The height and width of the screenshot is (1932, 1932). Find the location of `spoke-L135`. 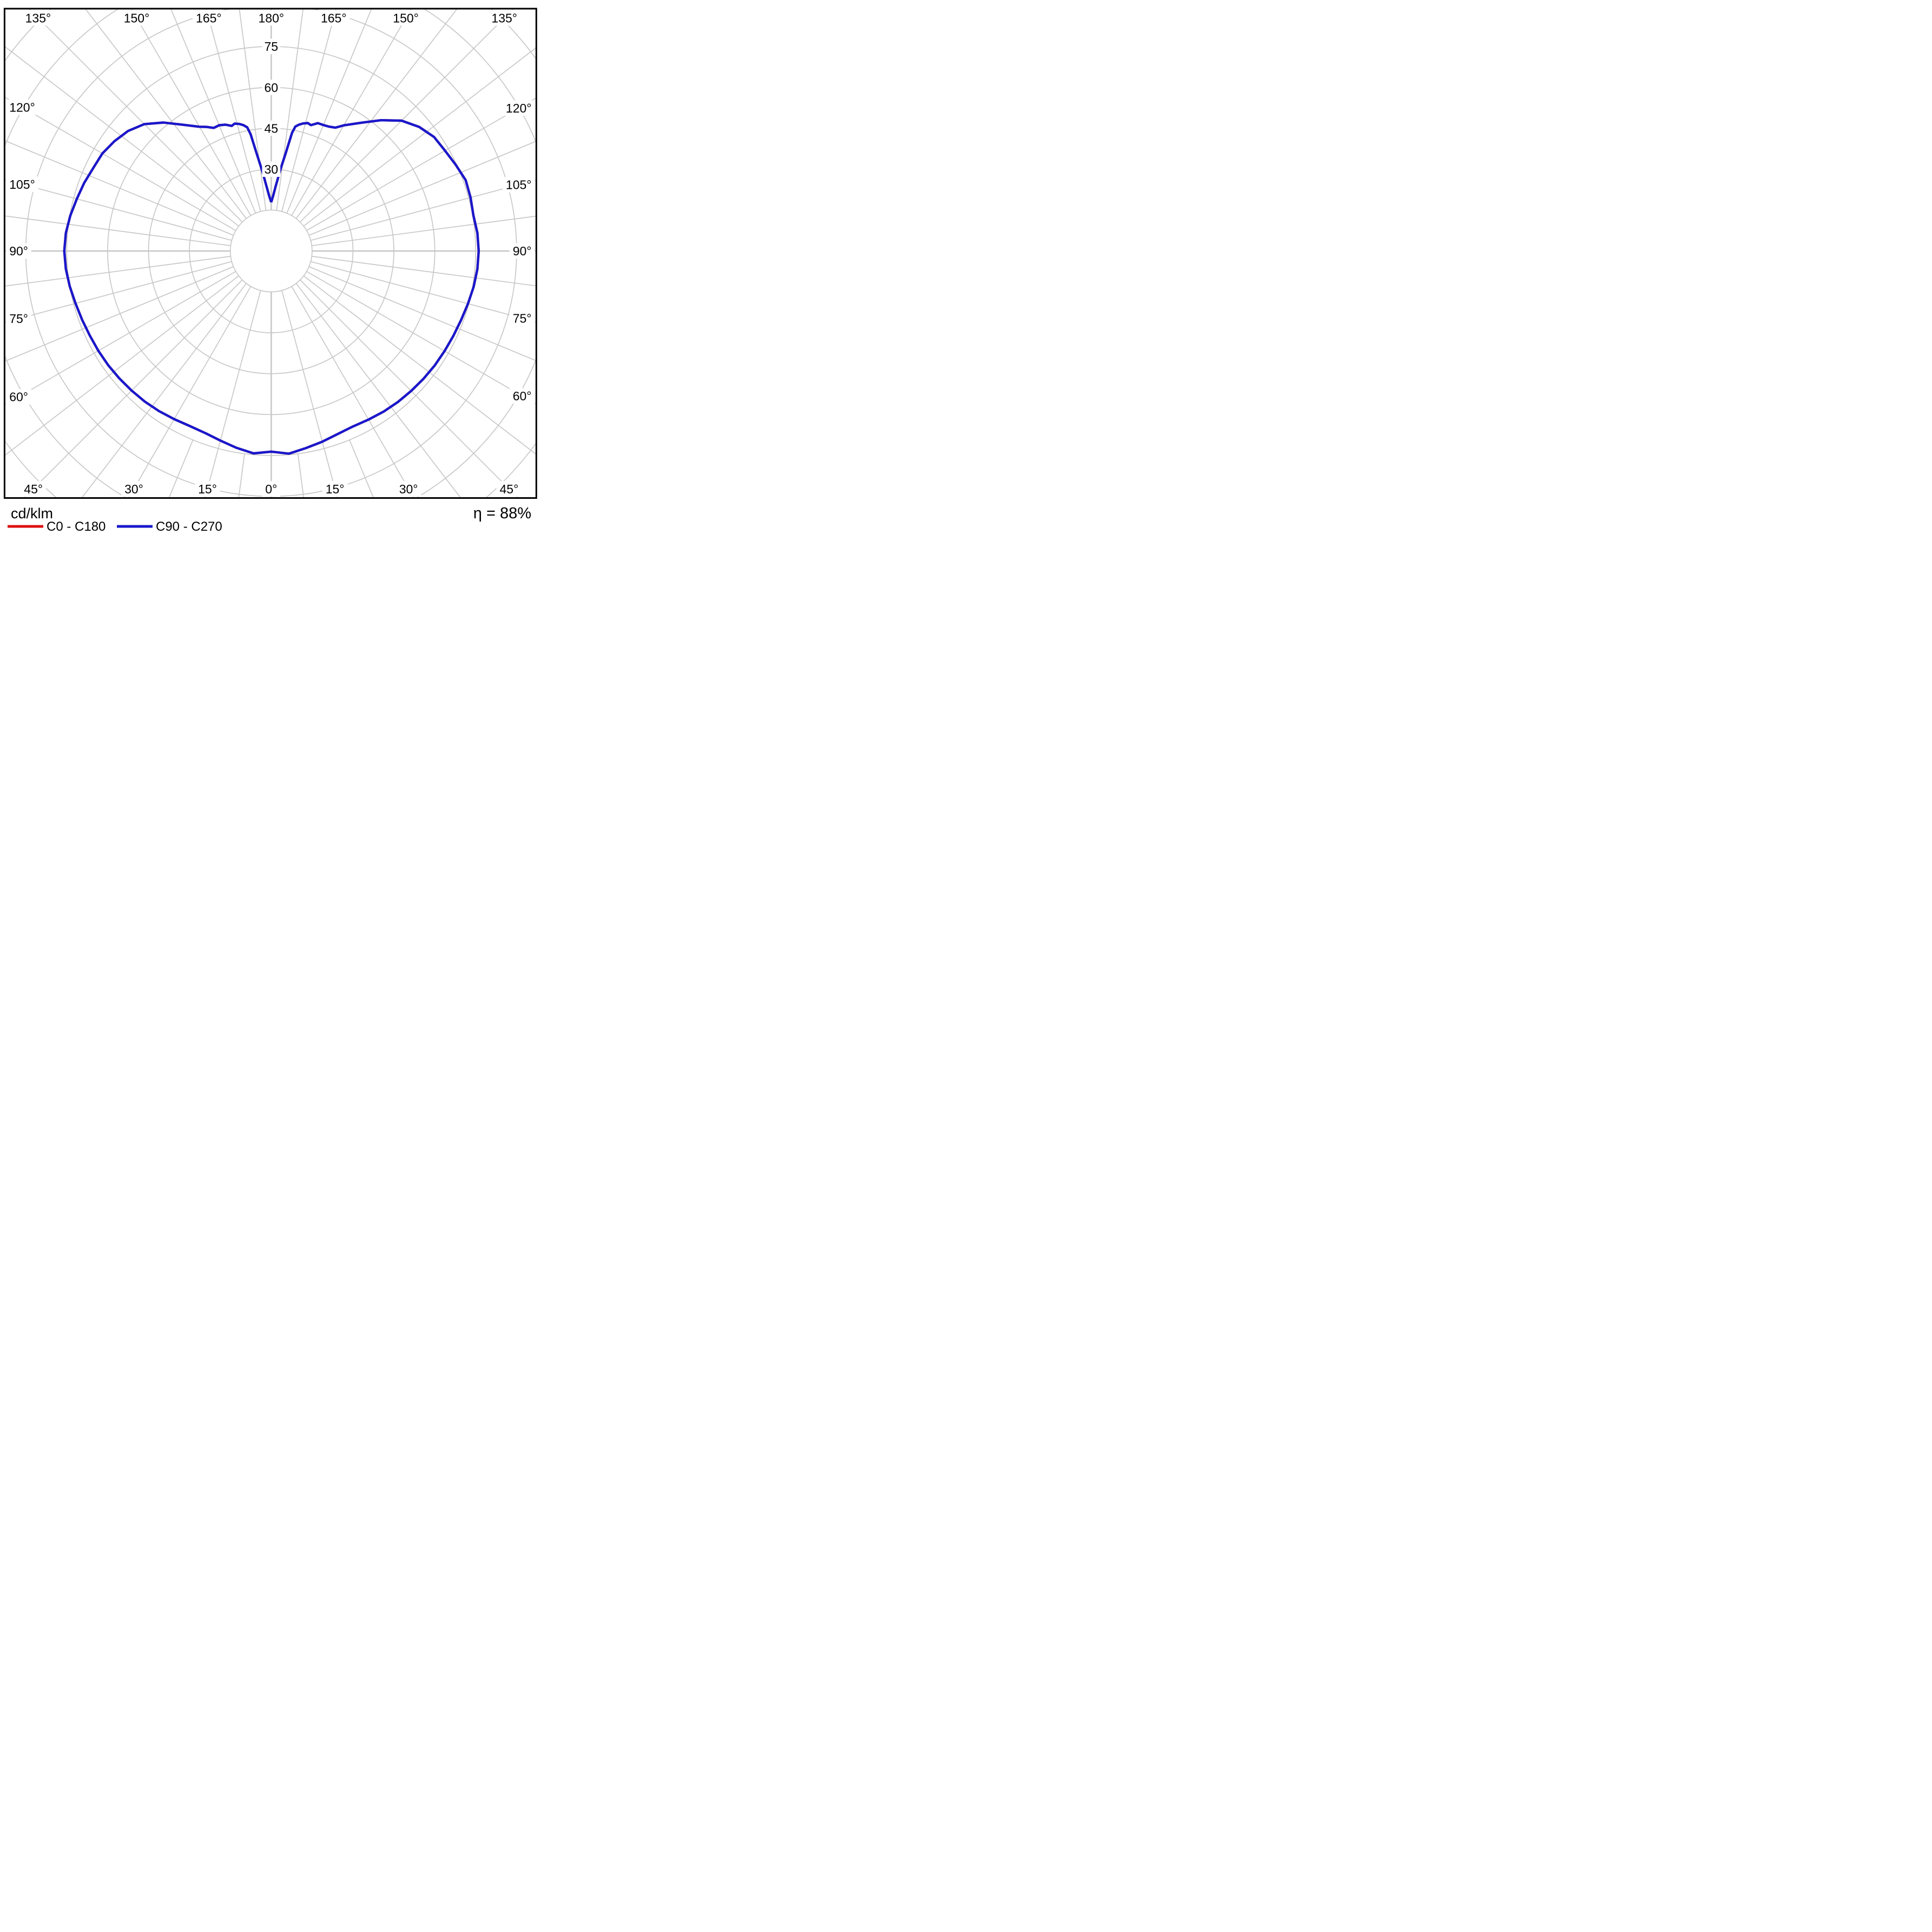

spoke-L135 is located at coordinates (135, 116).